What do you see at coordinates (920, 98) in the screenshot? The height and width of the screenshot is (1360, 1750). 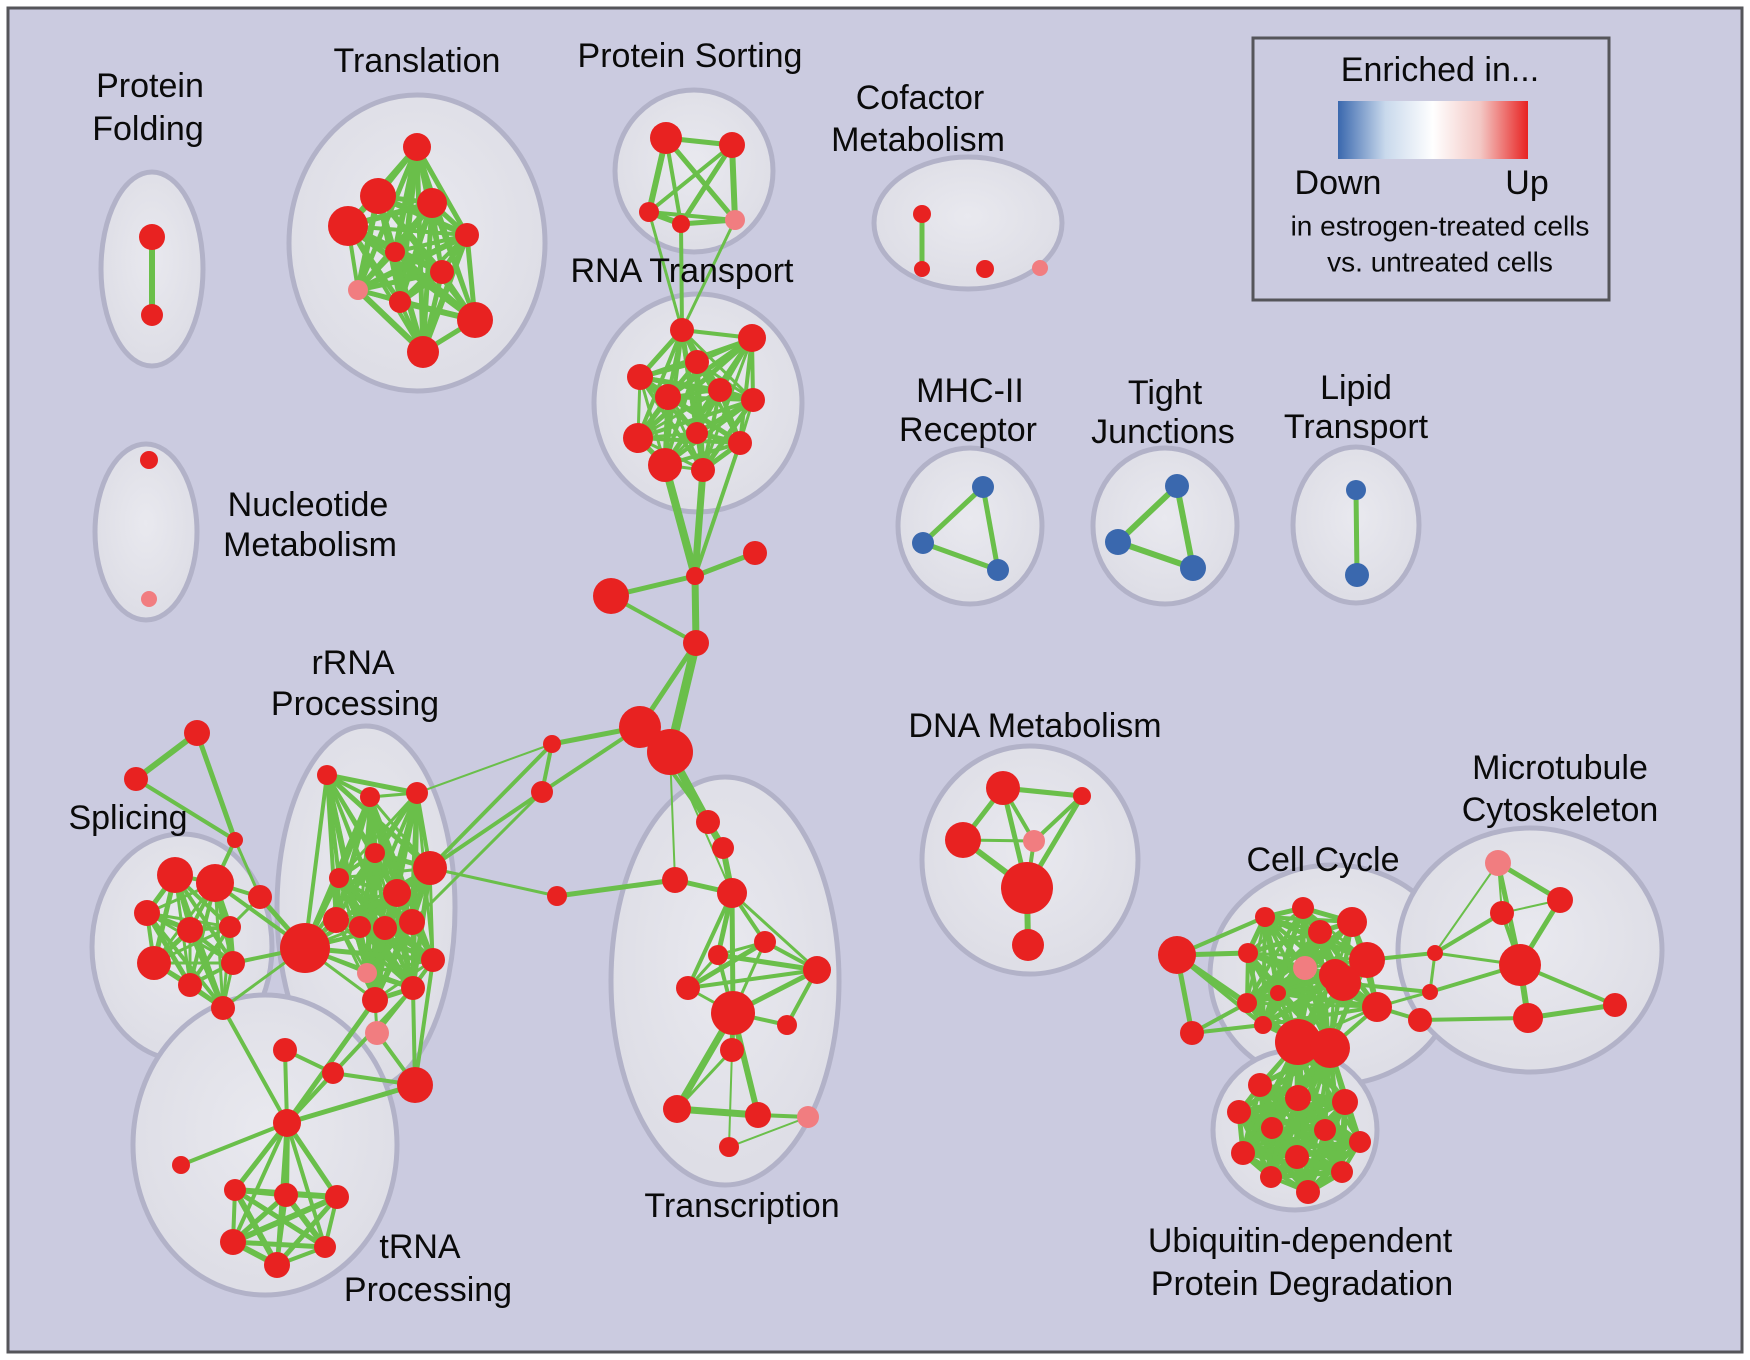 I see `cluster-label-cofactor-metabolism-line0: Cofactor` at bounding box center [920, 98].